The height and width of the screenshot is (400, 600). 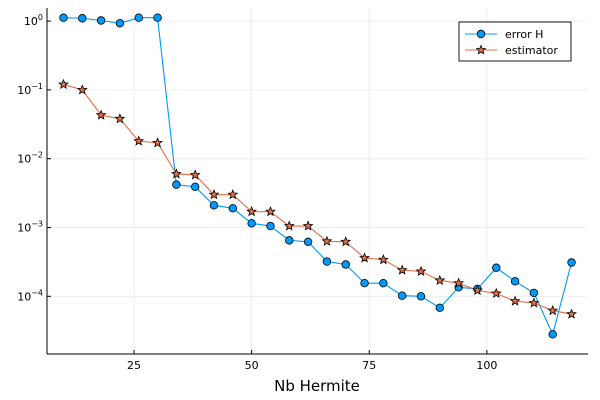 What do you see at coordinates (30, 226) in the screenshot?
I see `y-tick-label: 10⁻³` at bounding box center [30, 226].